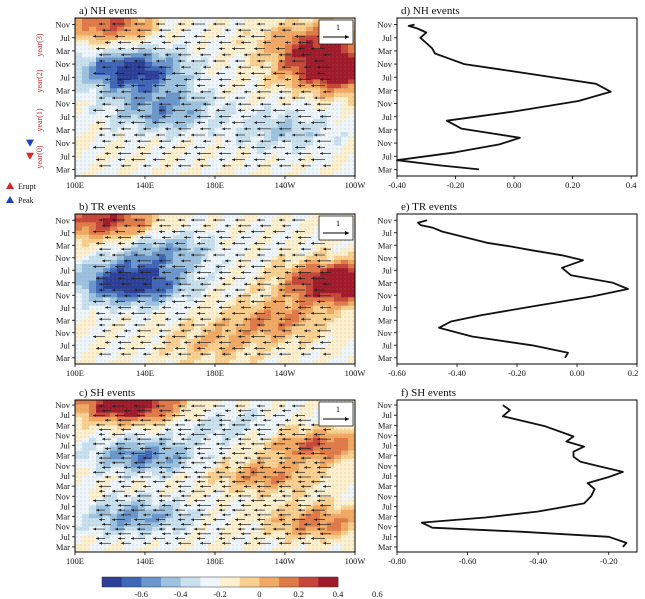 This screenshot has height=599, width=645. I want to click on x-tick-label: 100W, so click(355, 373).